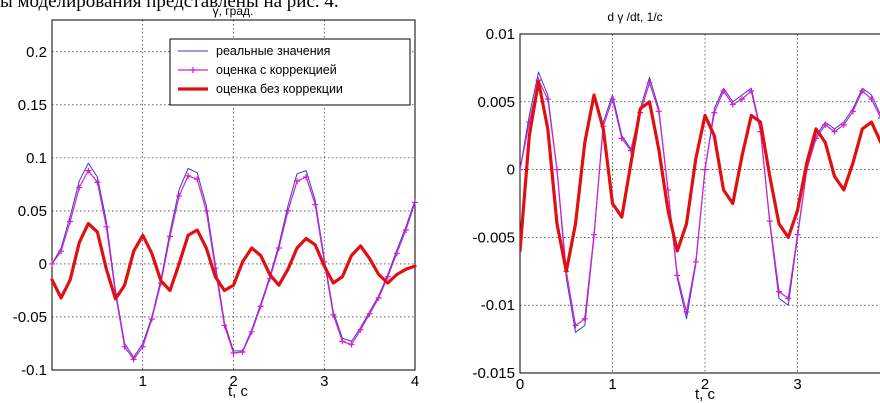 The image size is (880, 403). I want to click on legend-label-1: реальные значения, so click(273, 51).